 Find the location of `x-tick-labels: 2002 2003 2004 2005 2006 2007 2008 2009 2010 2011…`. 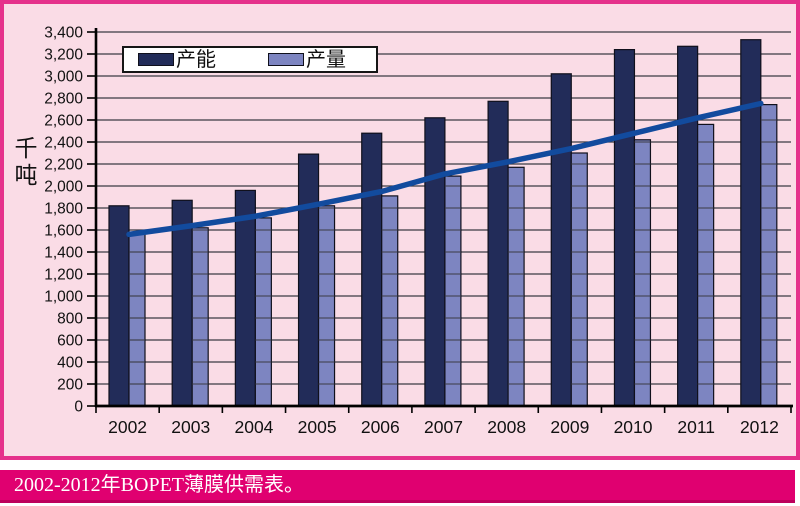

x-tick-labels: 2002 2003 2004 2005 2006 2007 2008 2009 2010 2011… is located at coordinates (443, 427).